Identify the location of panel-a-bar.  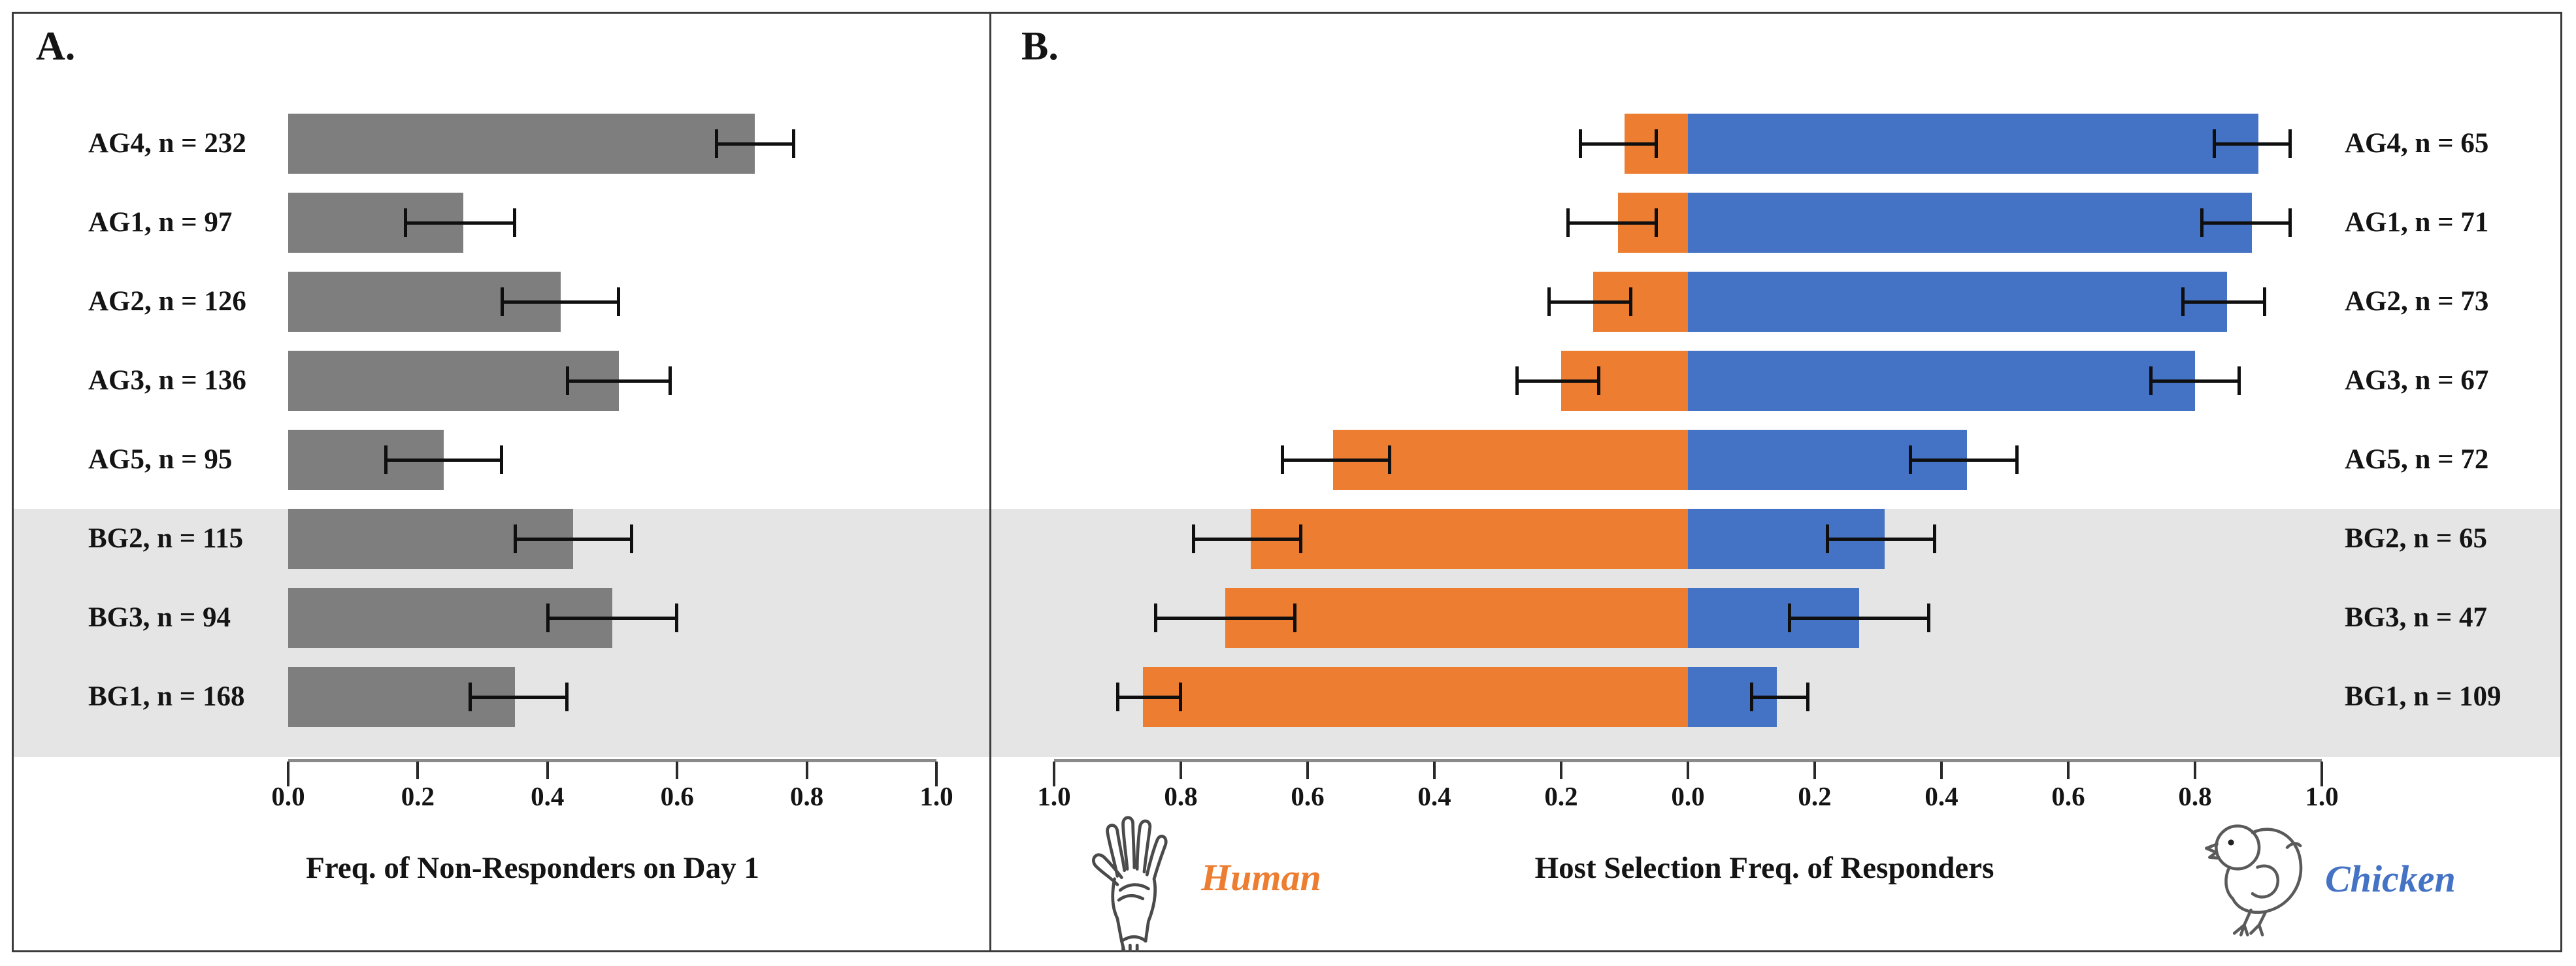
(453, 381).